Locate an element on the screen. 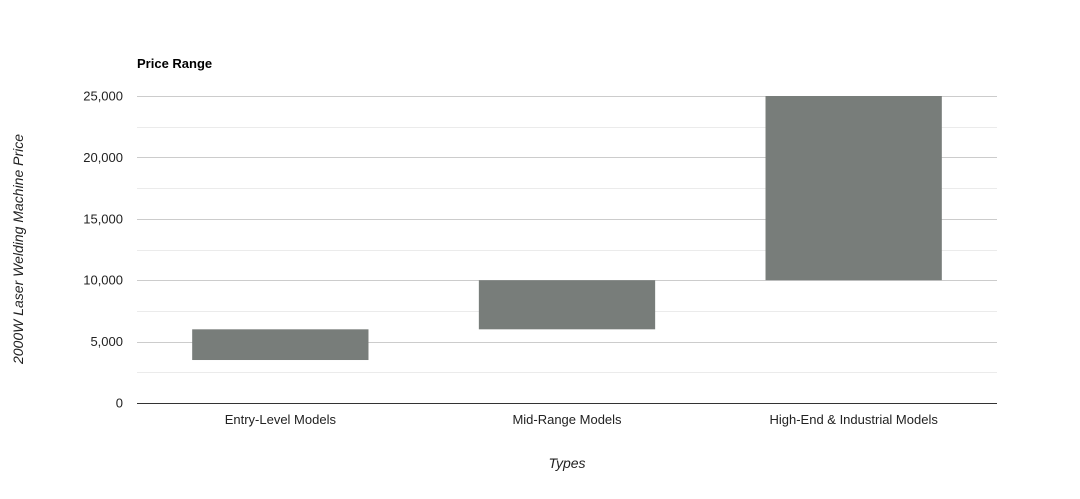 The height and width of the screenshot is (499, 1080). x-tick-label: Entry-Level Models is located at coordinates (281, 419).